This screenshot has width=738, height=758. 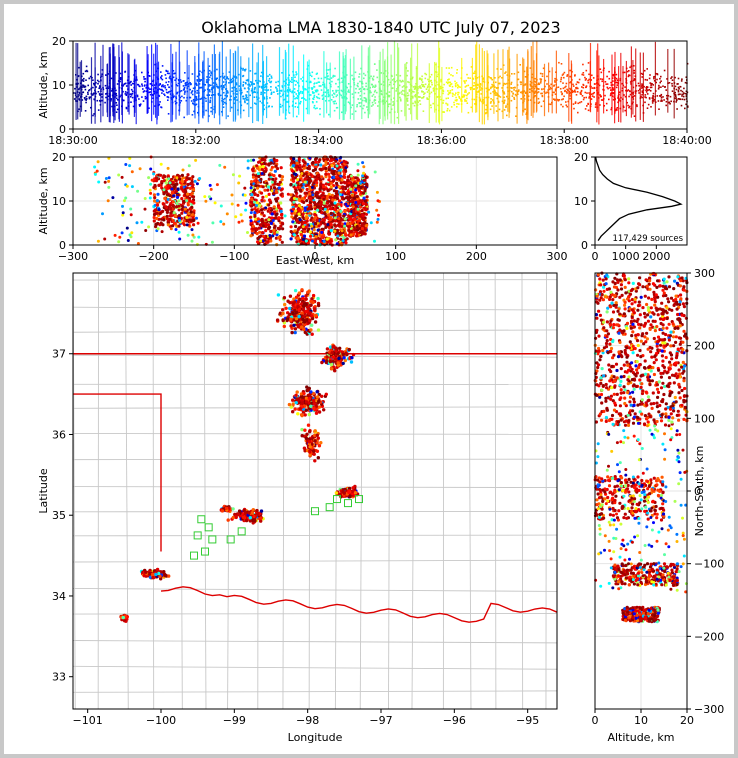 I want to click on plan-point, so click(x=302, y=290).